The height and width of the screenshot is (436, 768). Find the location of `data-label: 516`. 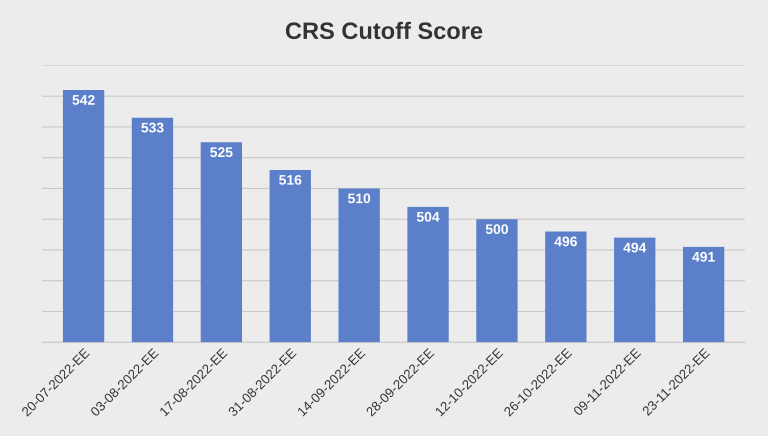

data-label: 516 is located at coordinates (290, 179).